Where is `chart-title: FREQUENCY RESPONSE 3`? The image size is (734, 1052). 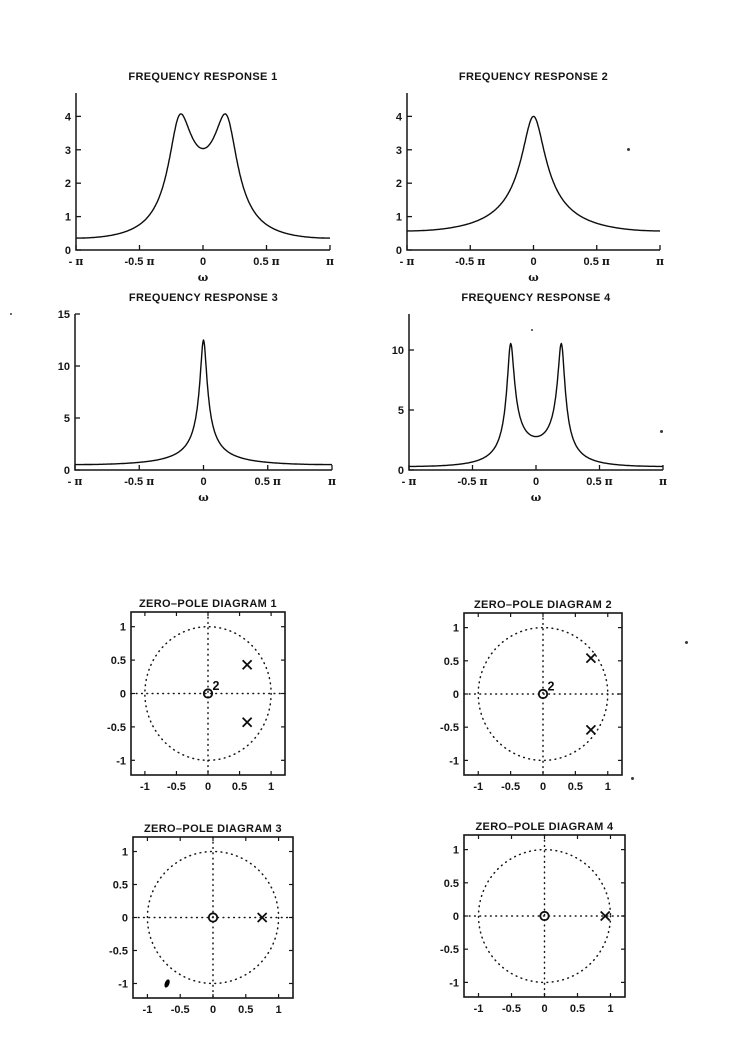 chart-title: FREQUENCY RESPONSE 3 is located at coordinates (203, 298).